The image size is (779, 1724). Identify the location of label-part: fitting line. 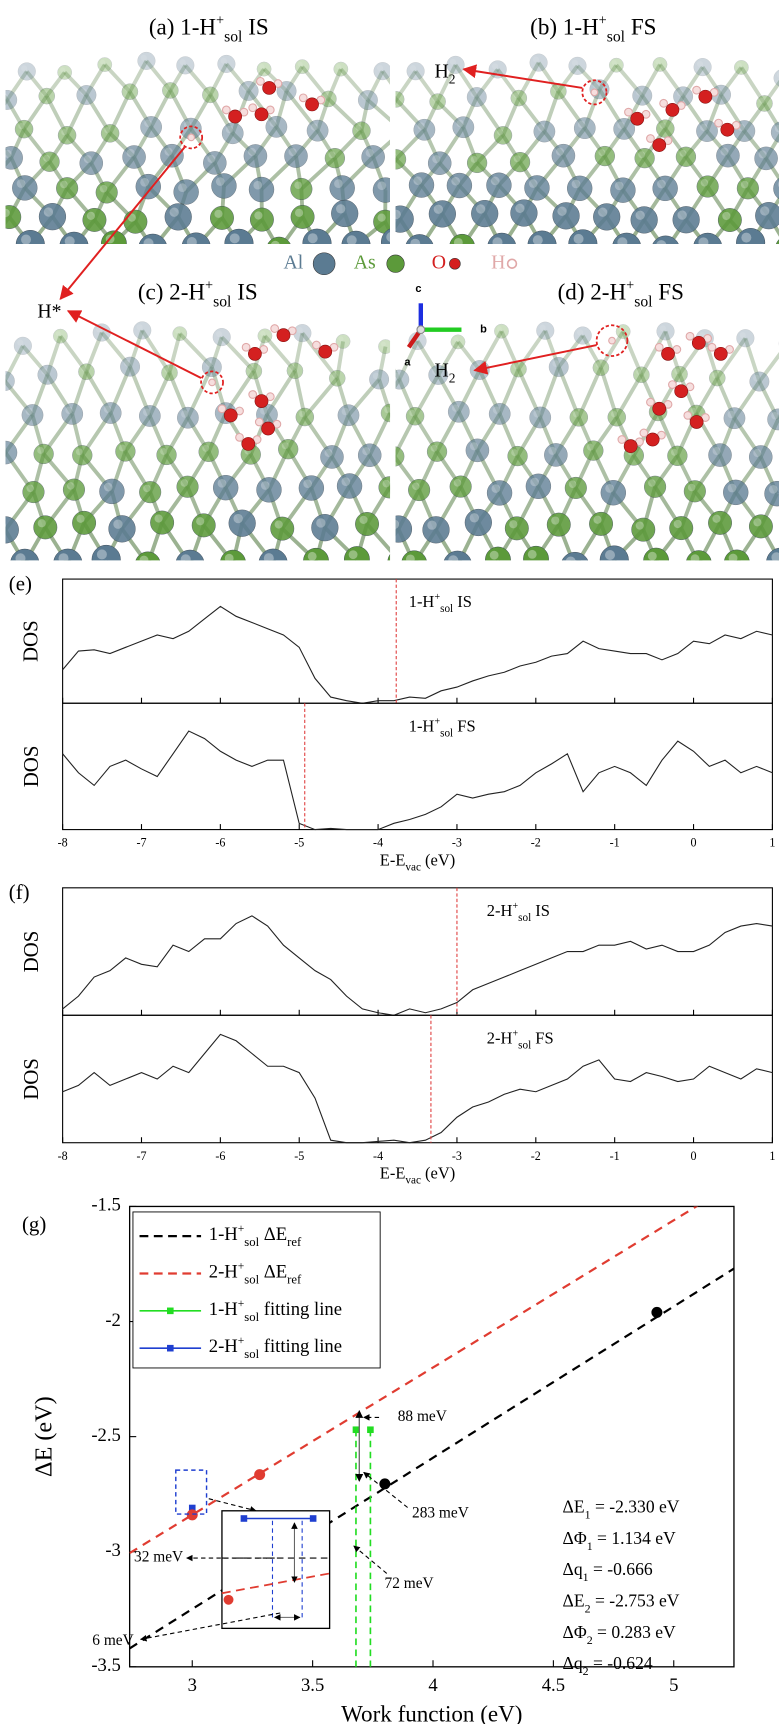
(300, 1309).